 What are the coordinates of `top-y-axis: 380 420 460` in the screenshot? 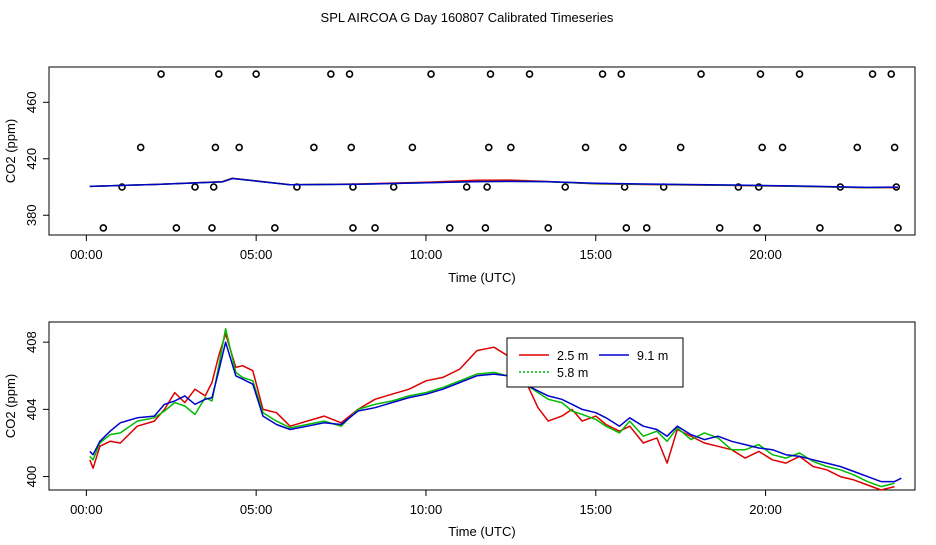 It's located at (36, 158).